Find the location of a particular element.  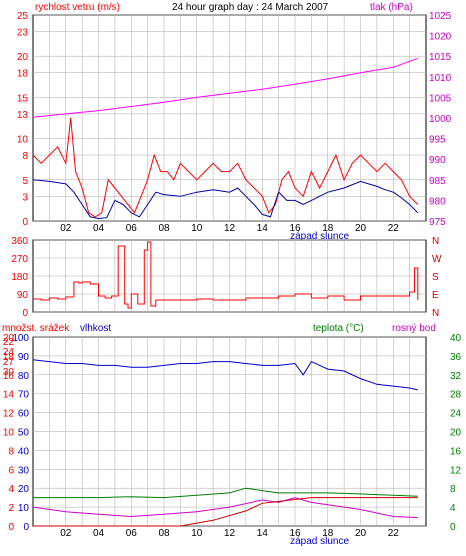

wind-tick-label: 15 is located at coordinates (23, 98).